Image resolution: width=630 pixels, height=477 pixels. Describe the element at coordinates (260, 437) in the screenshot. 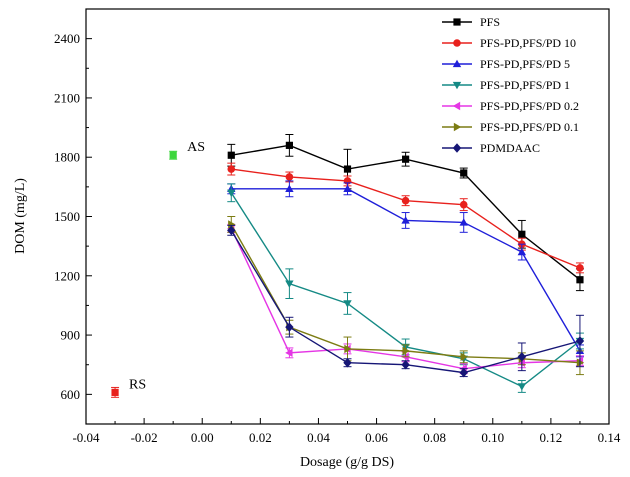

I see `x-tick-label: 0.02` at that location.